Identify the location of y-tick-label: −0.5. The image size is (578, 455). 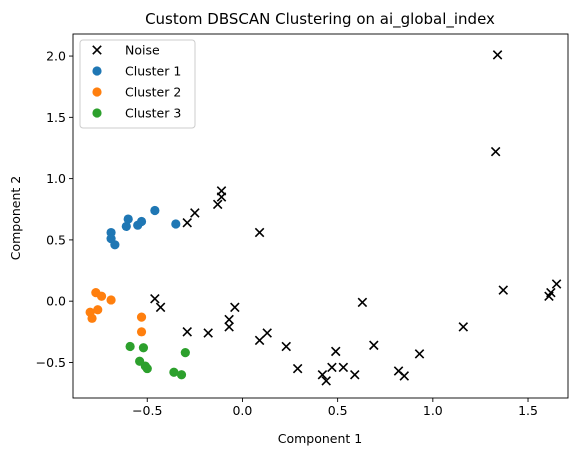
(51, 362).